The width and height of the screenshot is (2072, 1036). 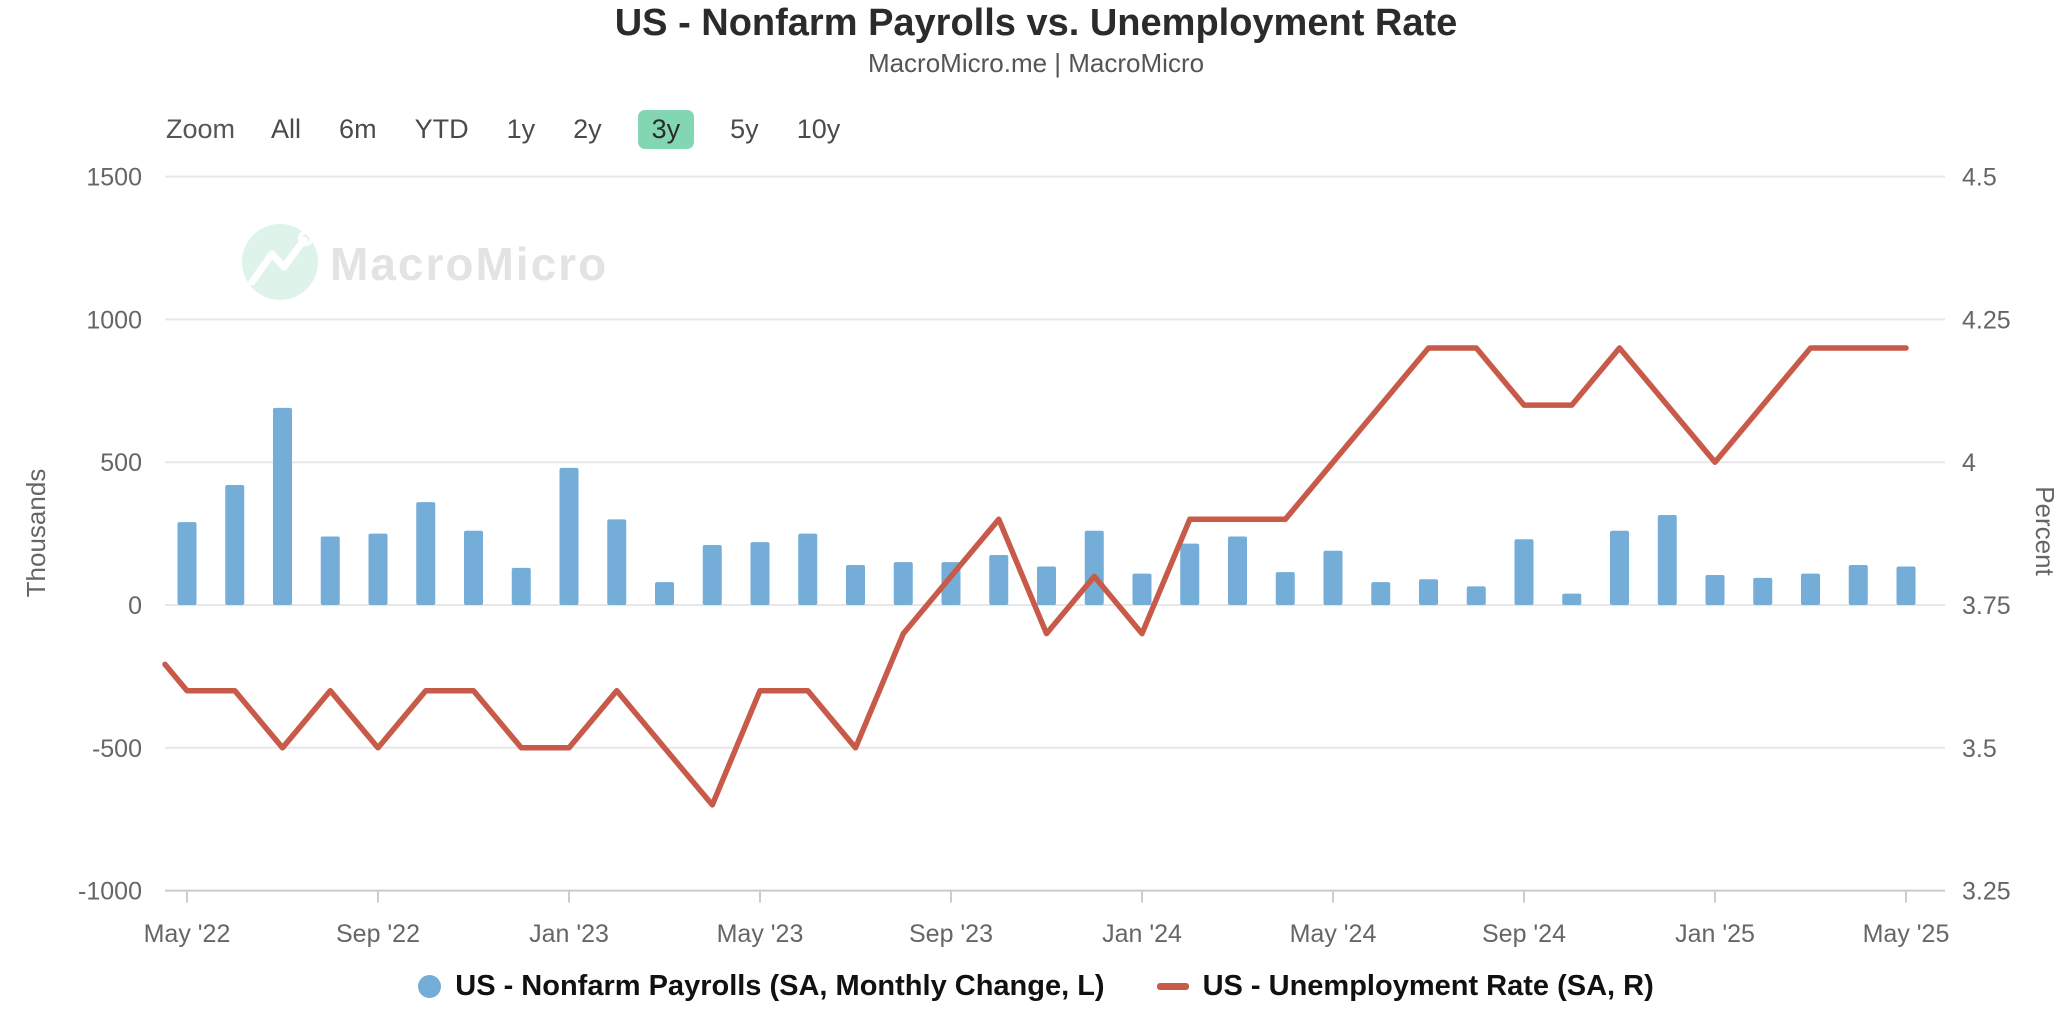 I want to click on payrolls-bar-jul-2024, so click(x=1428, y=592).